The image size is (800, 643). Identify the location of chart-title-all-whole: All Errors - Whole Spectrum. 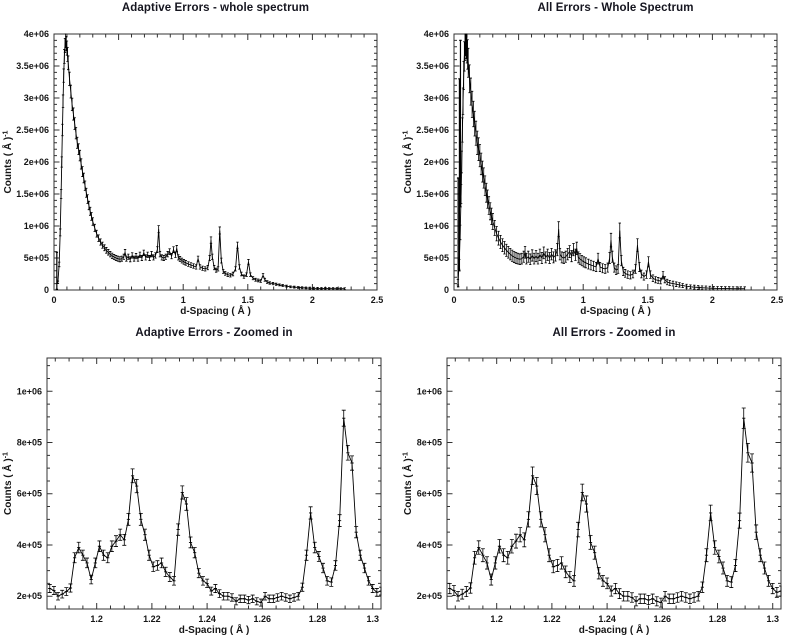
(615, 8).